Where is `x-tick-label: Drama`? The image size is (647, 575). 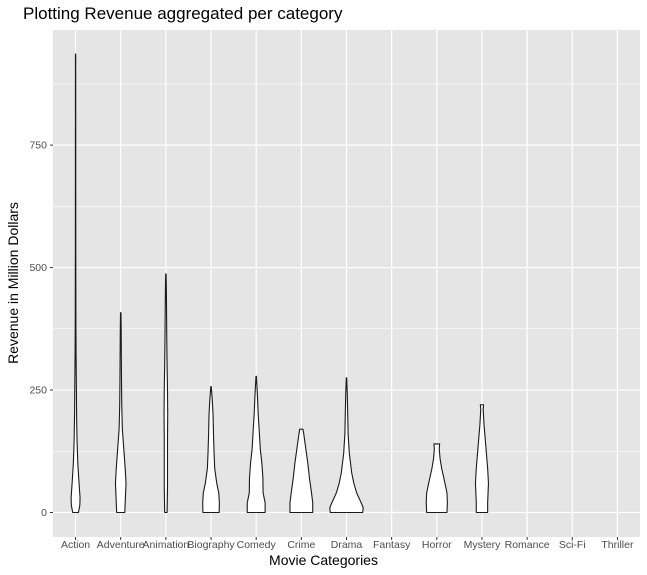 x-tick-label: Drama is located at coordinates (347, 545).